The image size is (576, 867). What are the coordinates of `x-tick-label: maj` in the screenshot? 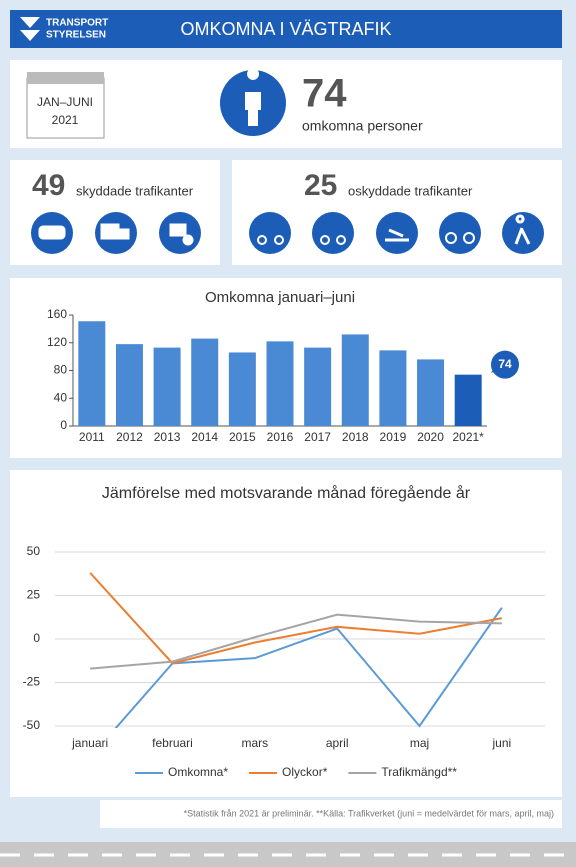 It's located at (419, 743).